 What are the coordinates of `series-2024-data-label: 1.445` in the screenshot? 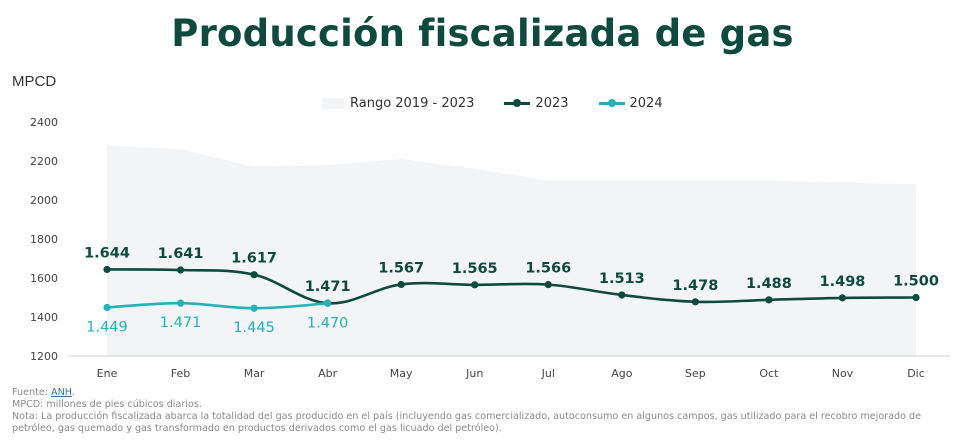 It's located at (254, 328).